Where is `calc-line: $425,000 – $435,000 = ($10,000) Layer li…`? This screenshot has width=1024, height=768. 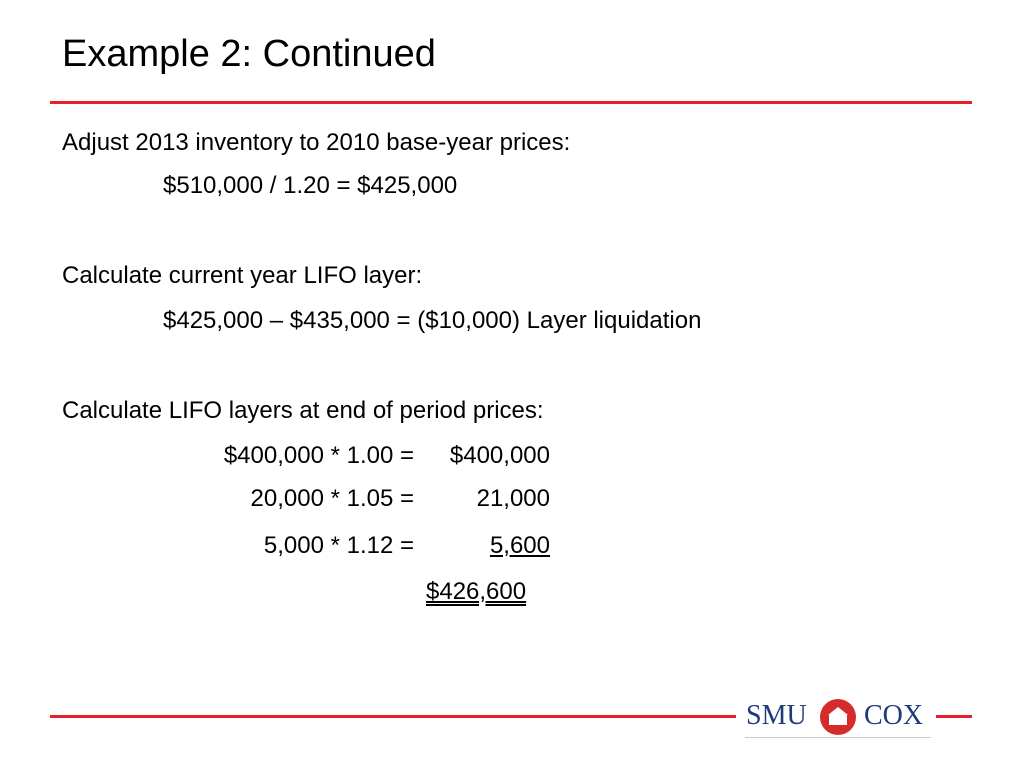
calc-line: $425,000 – $435,000 = ($10,000) Layer li… is located at coordinates (432, 320).